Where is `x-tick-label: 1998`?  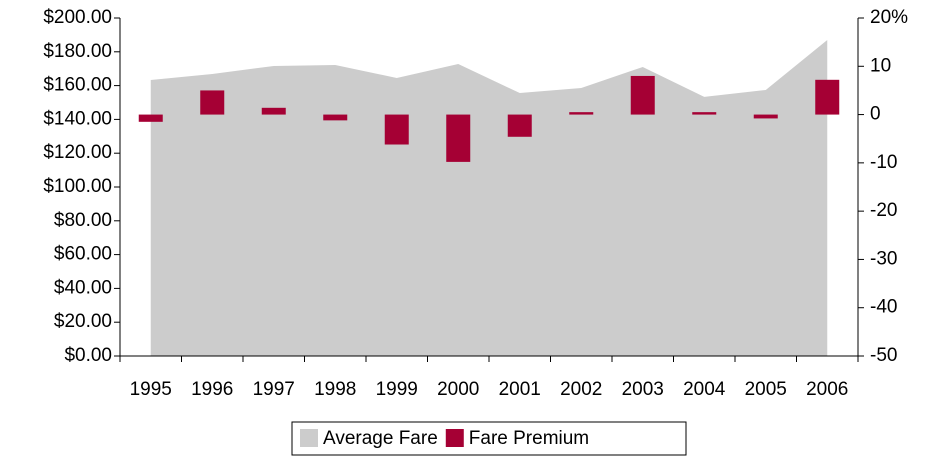
x-tick-label: 1998 is located at coordinates (335, 389).